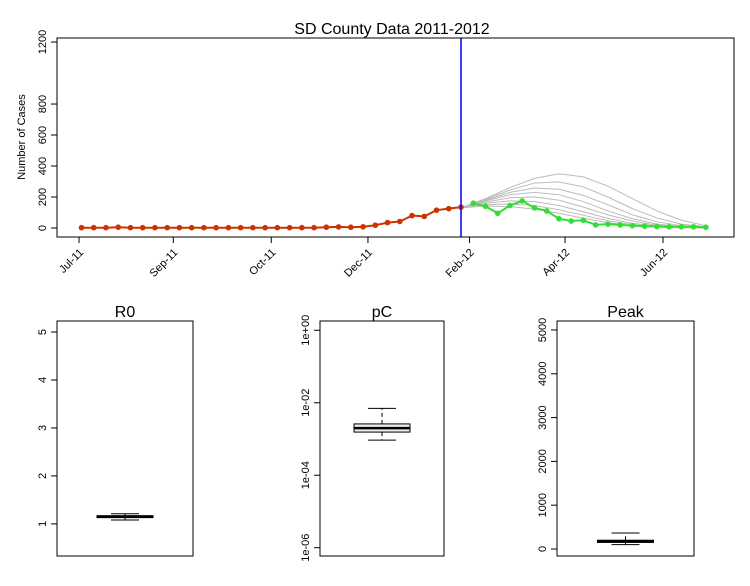  What do you see at coordinates (22, 137) in the screenshot?
I see `y-axis-label: Number of Cases` at bounding box center [22, 137].